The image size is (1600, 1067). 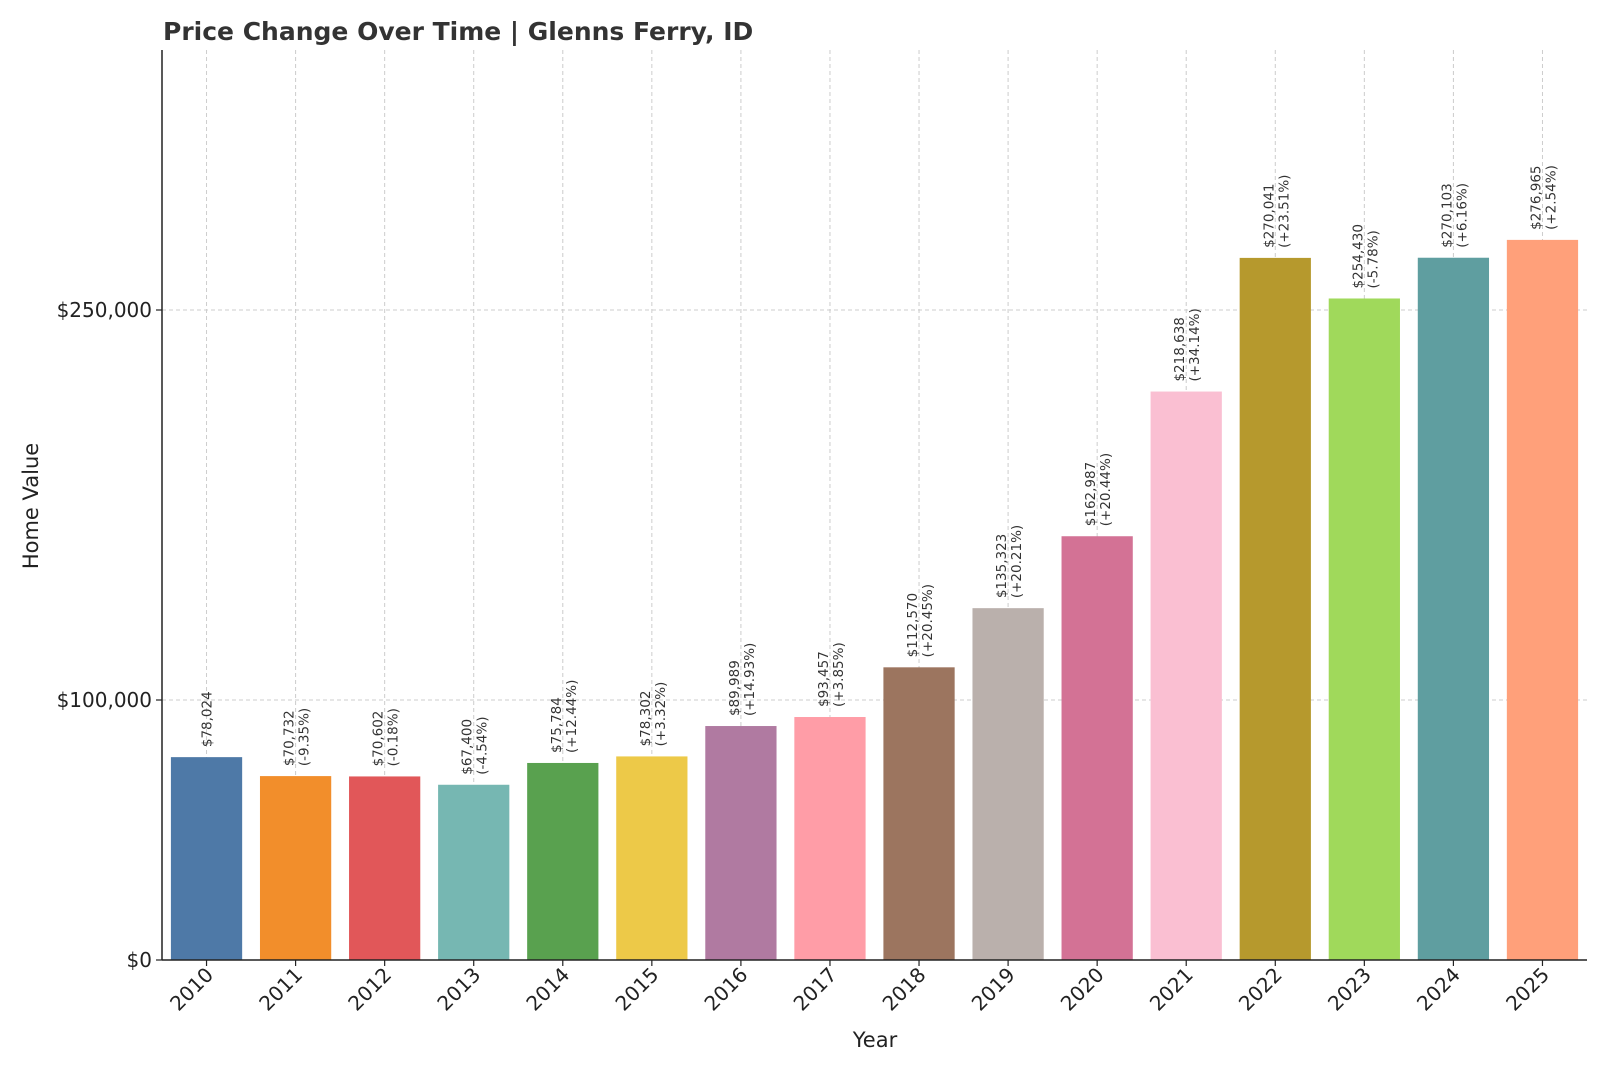 What do you see at coordinates (109, 635) in the screenshot?
I see `y-tick-layer: $0 $100,000 $250,000` at bounding box center [109, 635].